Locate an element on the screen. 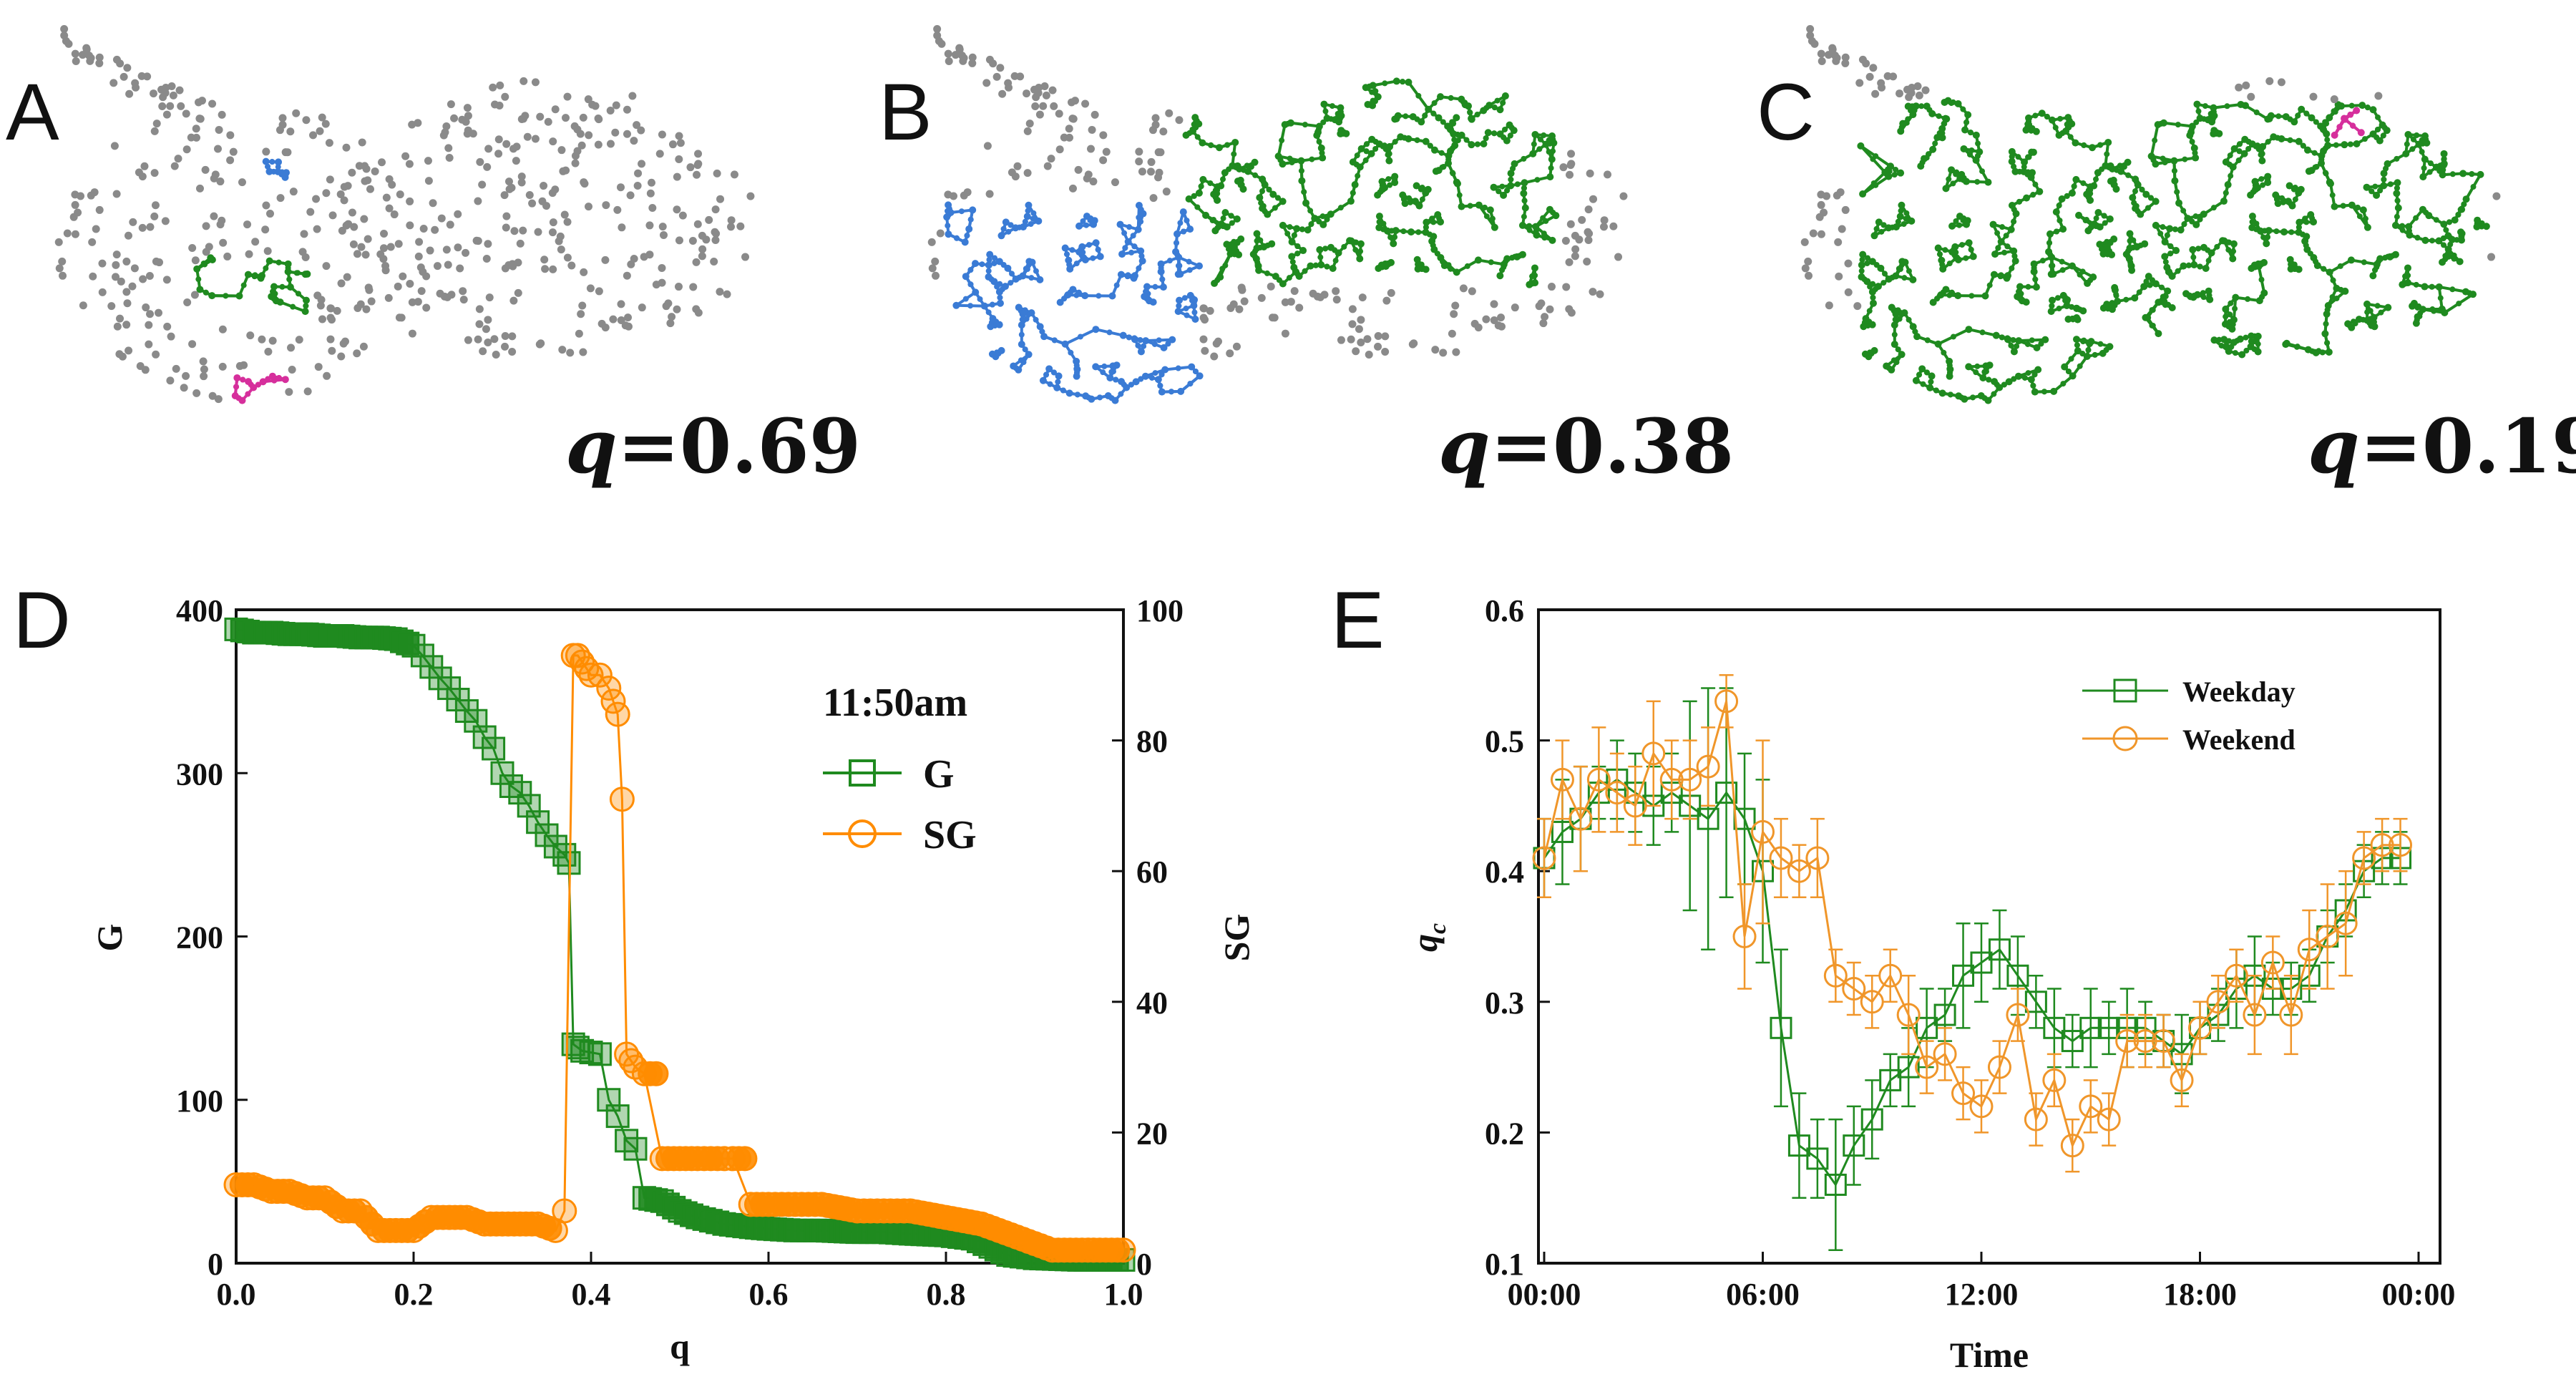 The image size is (2576, 1392). network-a-node-green is located at coordinates (248, 275).